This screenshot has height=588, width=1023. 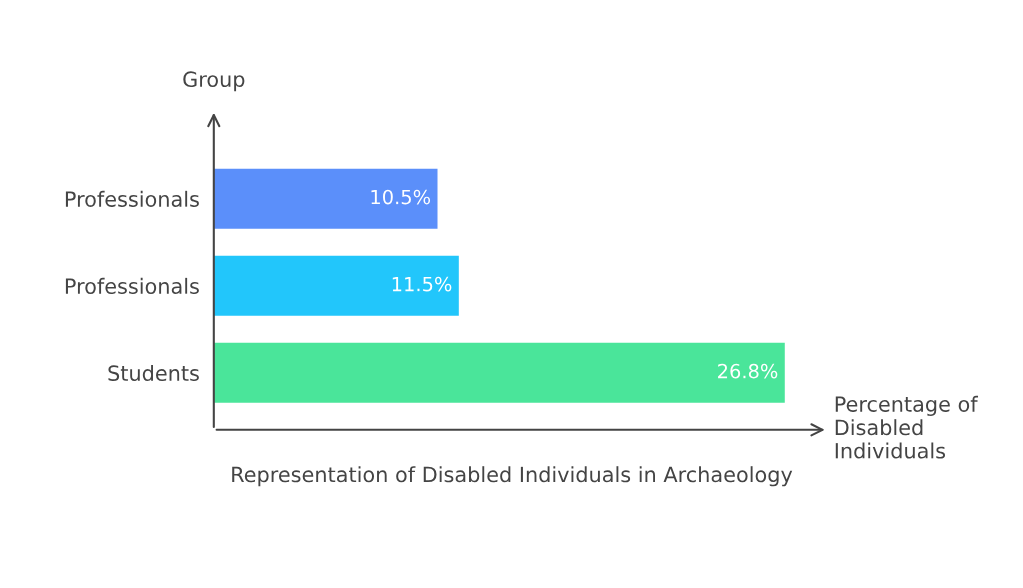 I want to click on data-label: 10.5%, so click(x=401, y=197).